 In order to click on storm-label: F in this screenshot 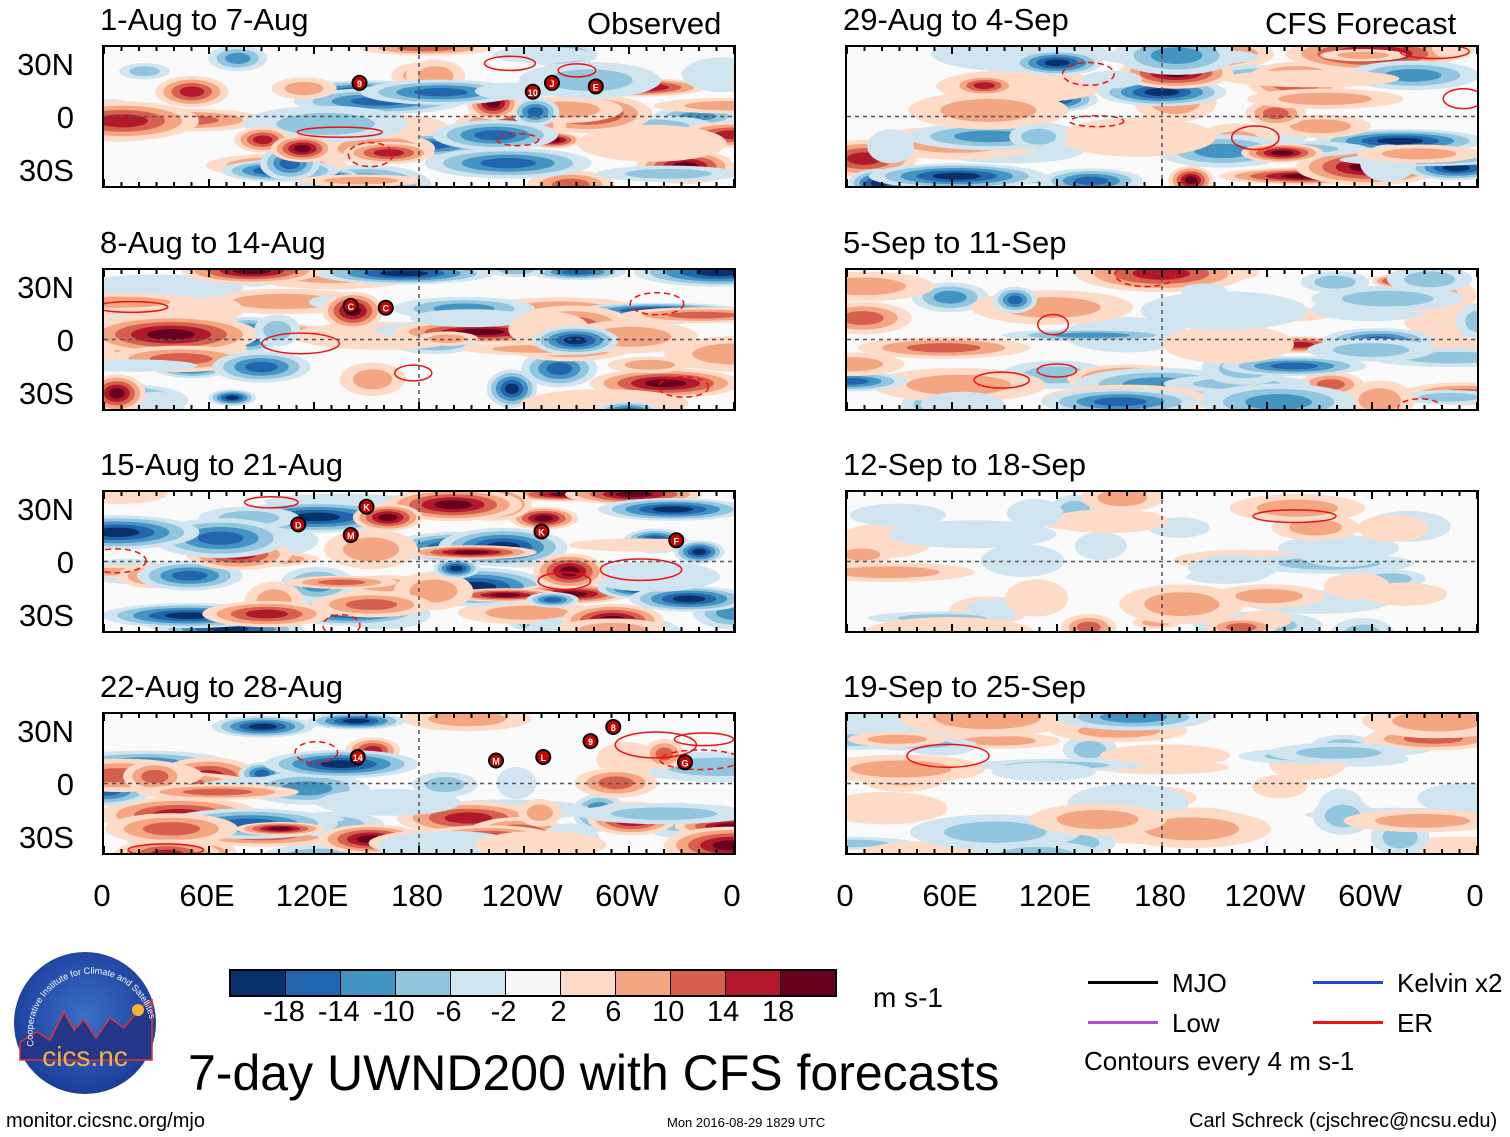, I will do `click(677, 541)`.